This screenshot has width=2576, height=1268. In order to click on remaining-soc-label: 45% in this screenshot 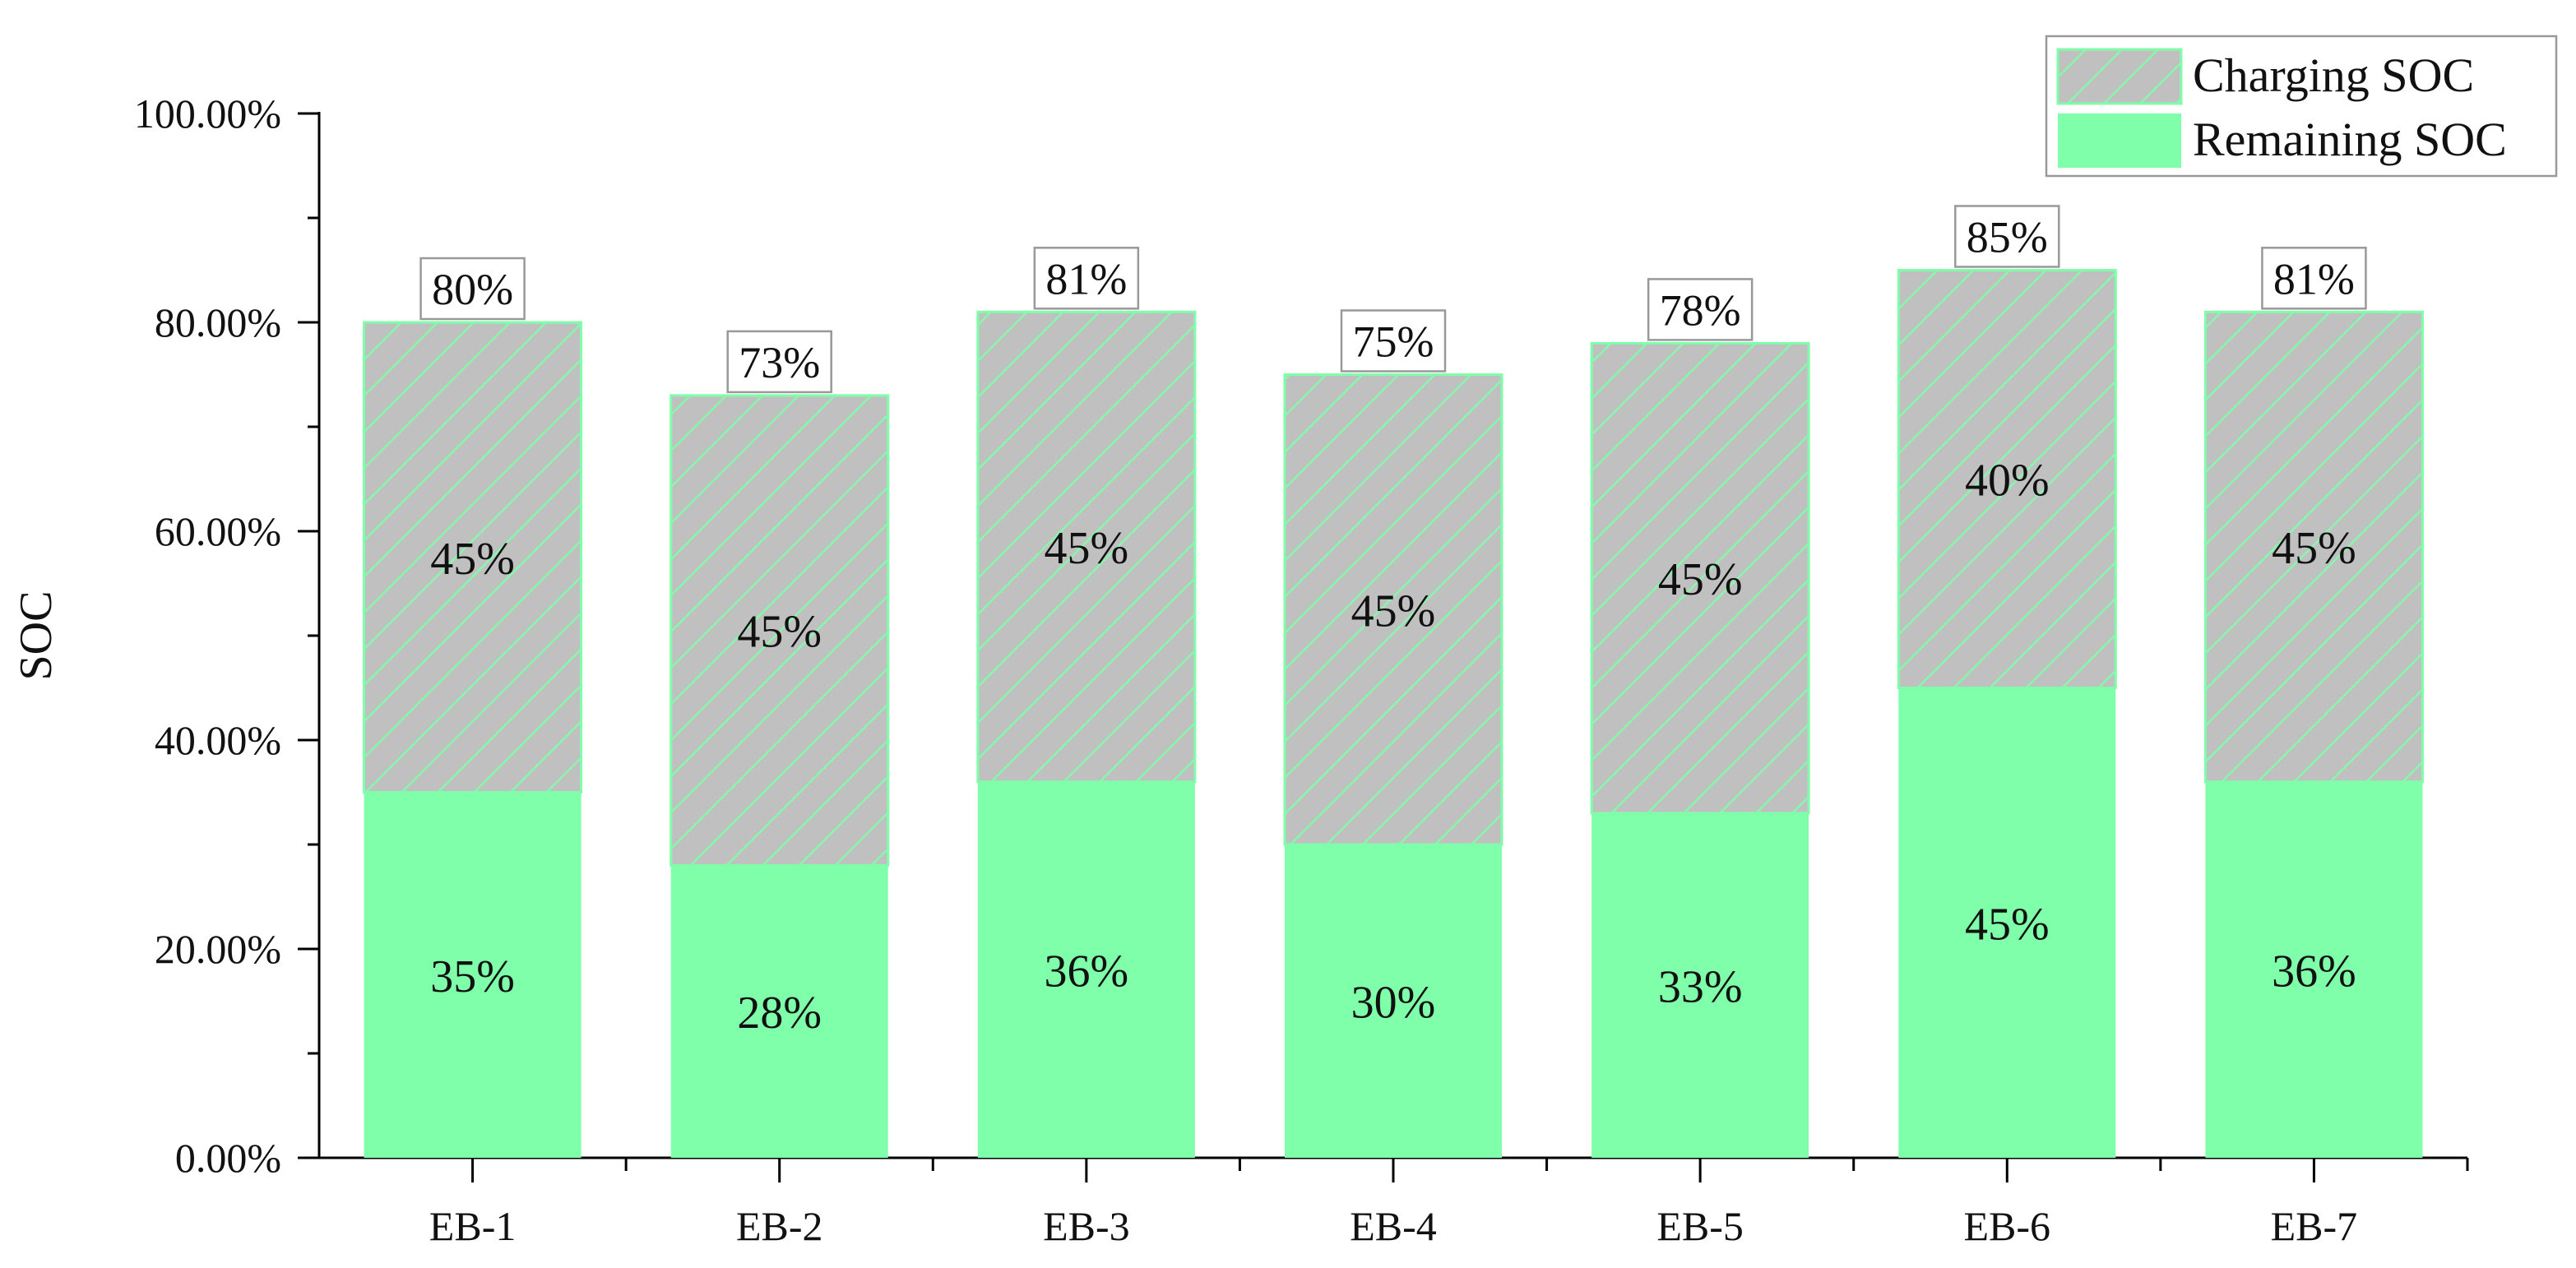, I will do `click(2008, 924)`.